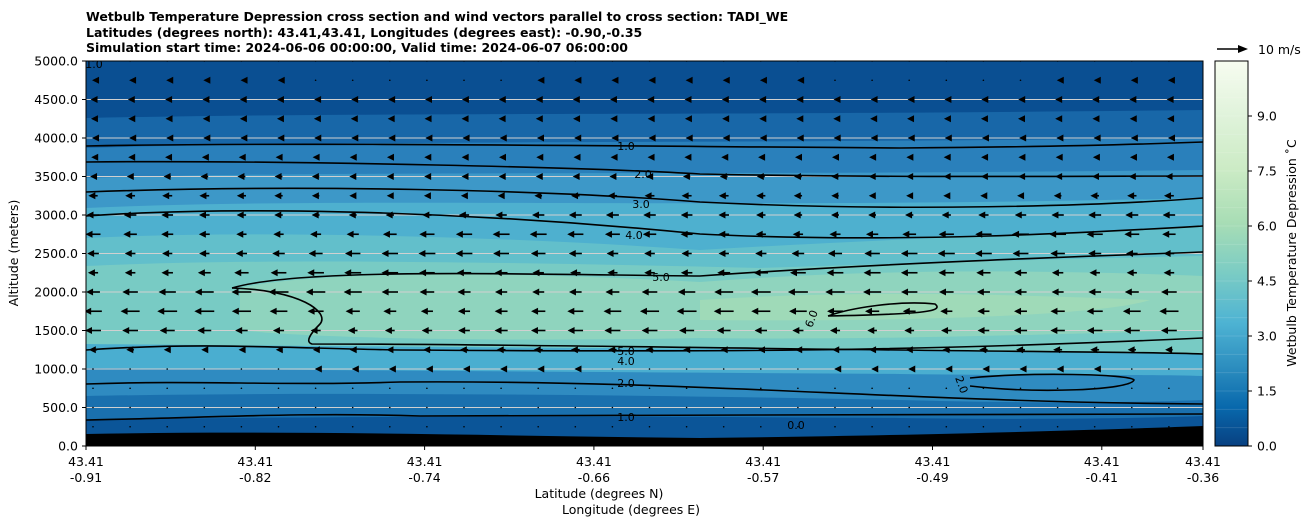  I want to click on x-tick-lat: 43.41, so click(1203, 461).